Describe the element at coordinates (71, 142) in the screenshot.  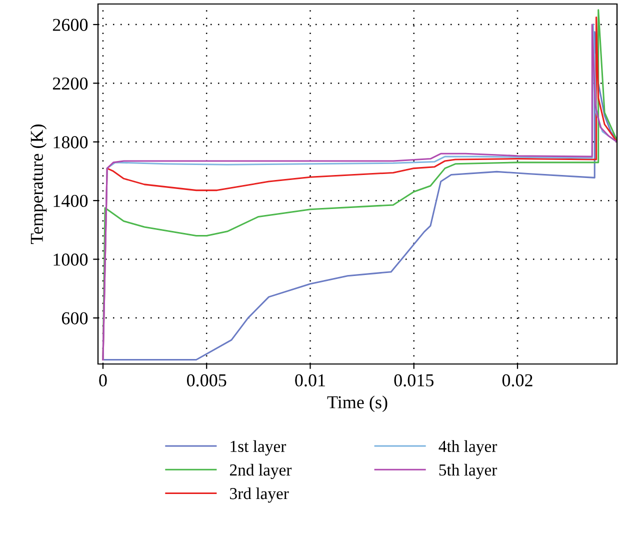
I see `y-tick-label: 1800` at that location.